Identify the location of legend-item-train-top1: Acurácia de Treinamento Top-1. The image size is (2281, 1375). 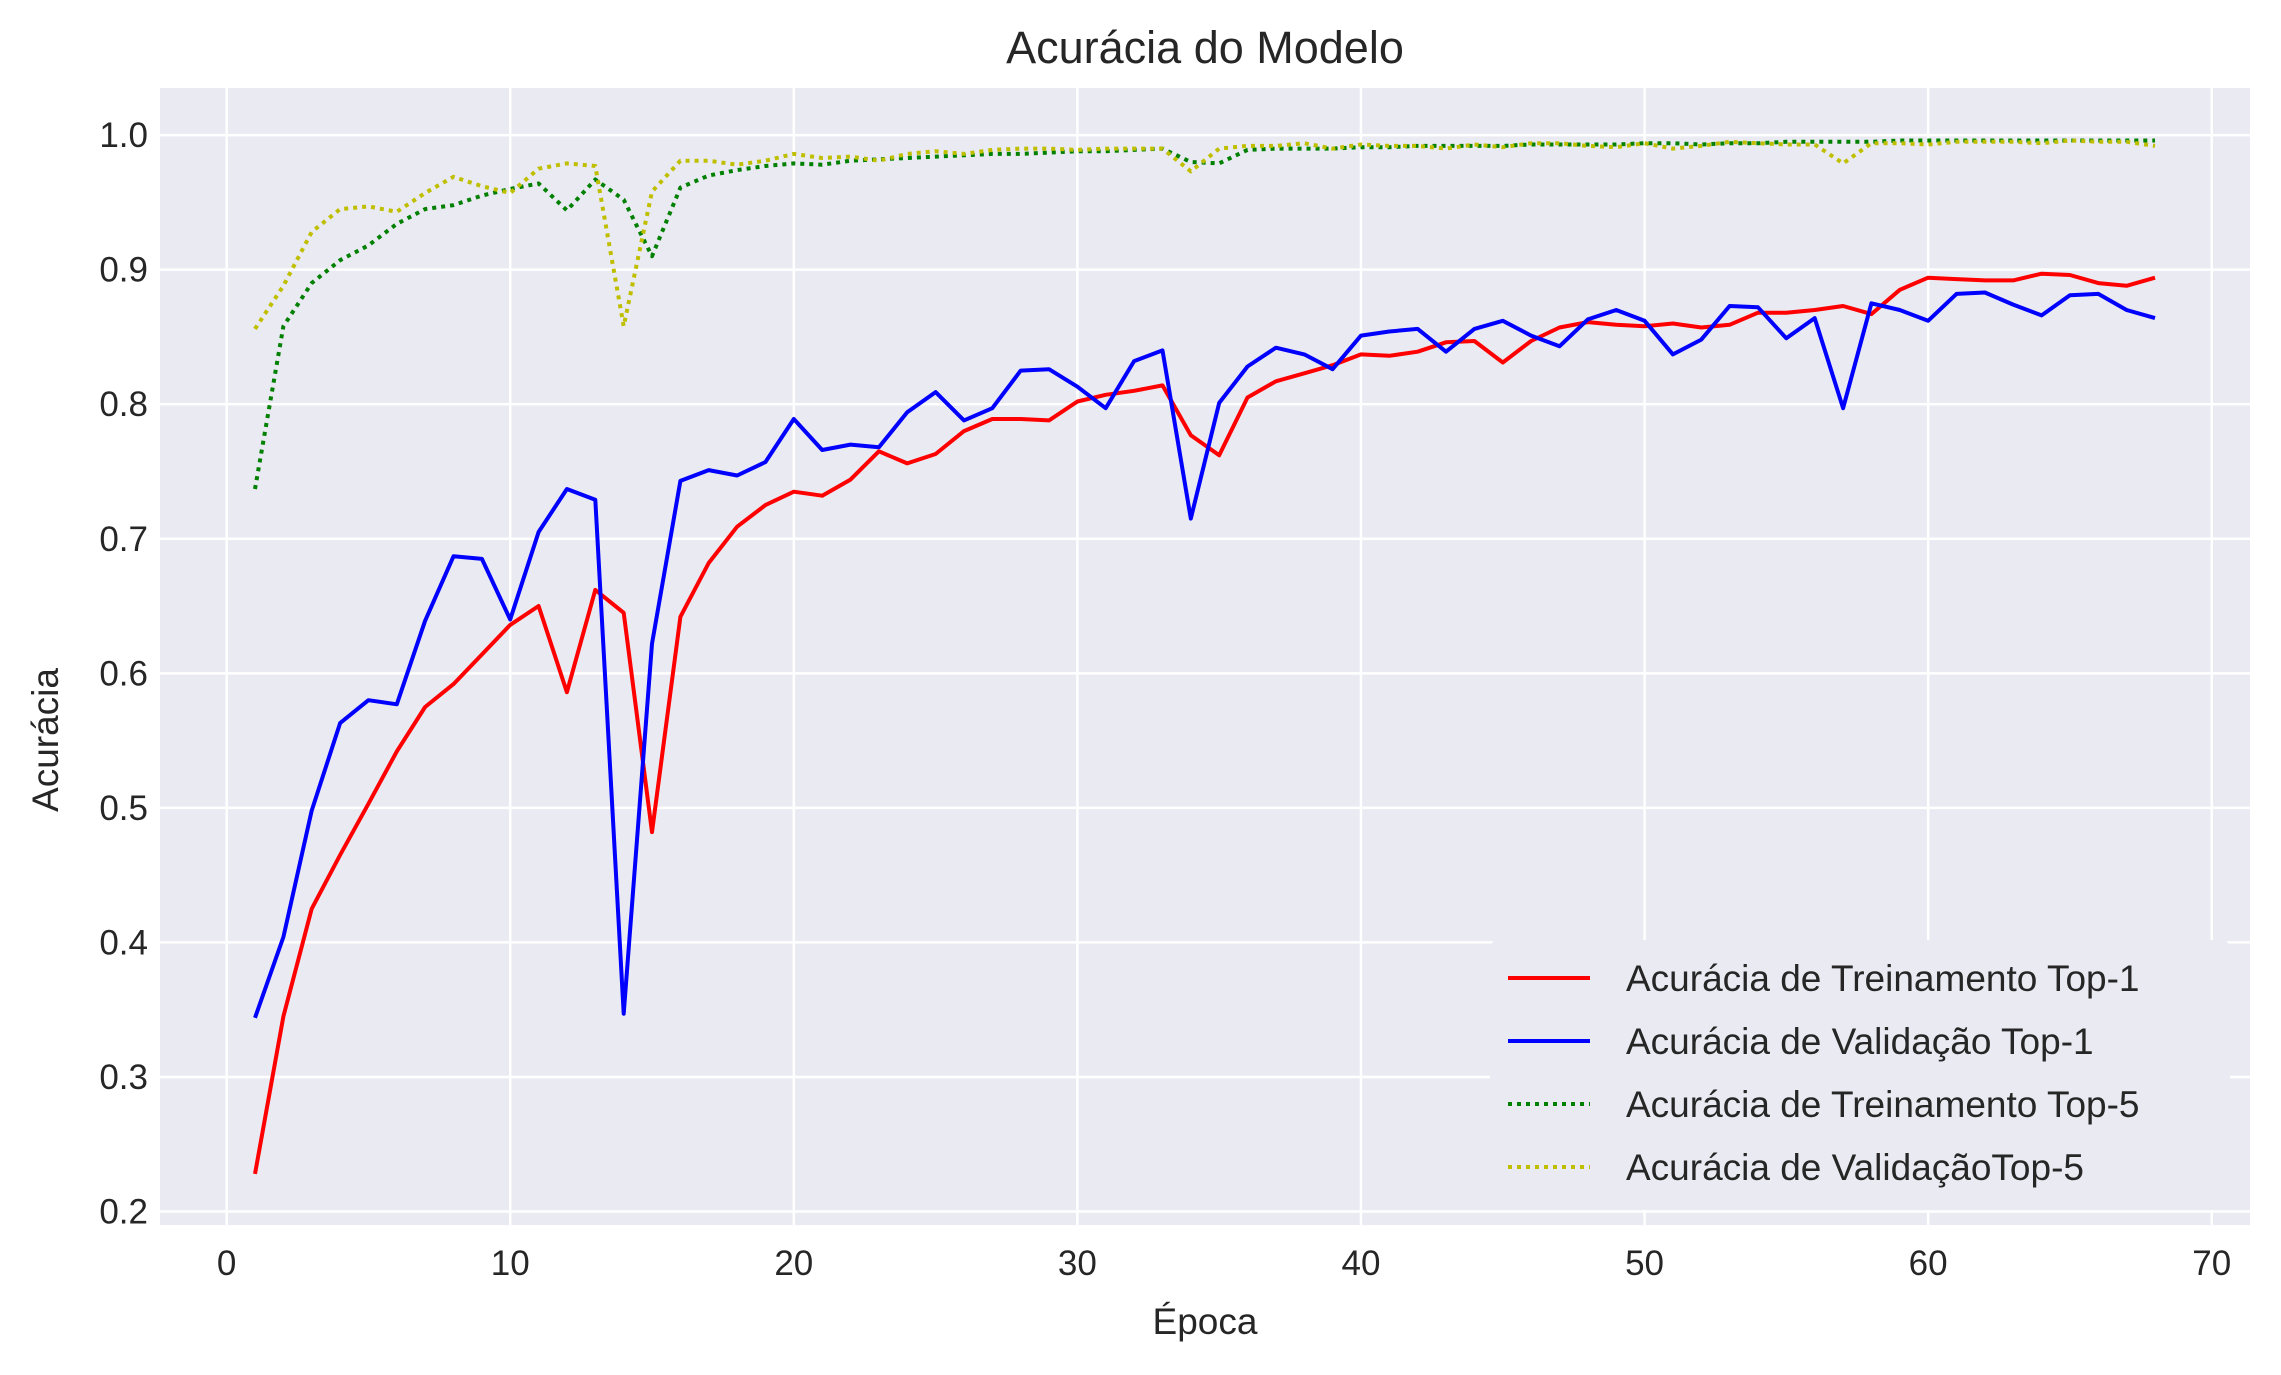
(1824, 978).